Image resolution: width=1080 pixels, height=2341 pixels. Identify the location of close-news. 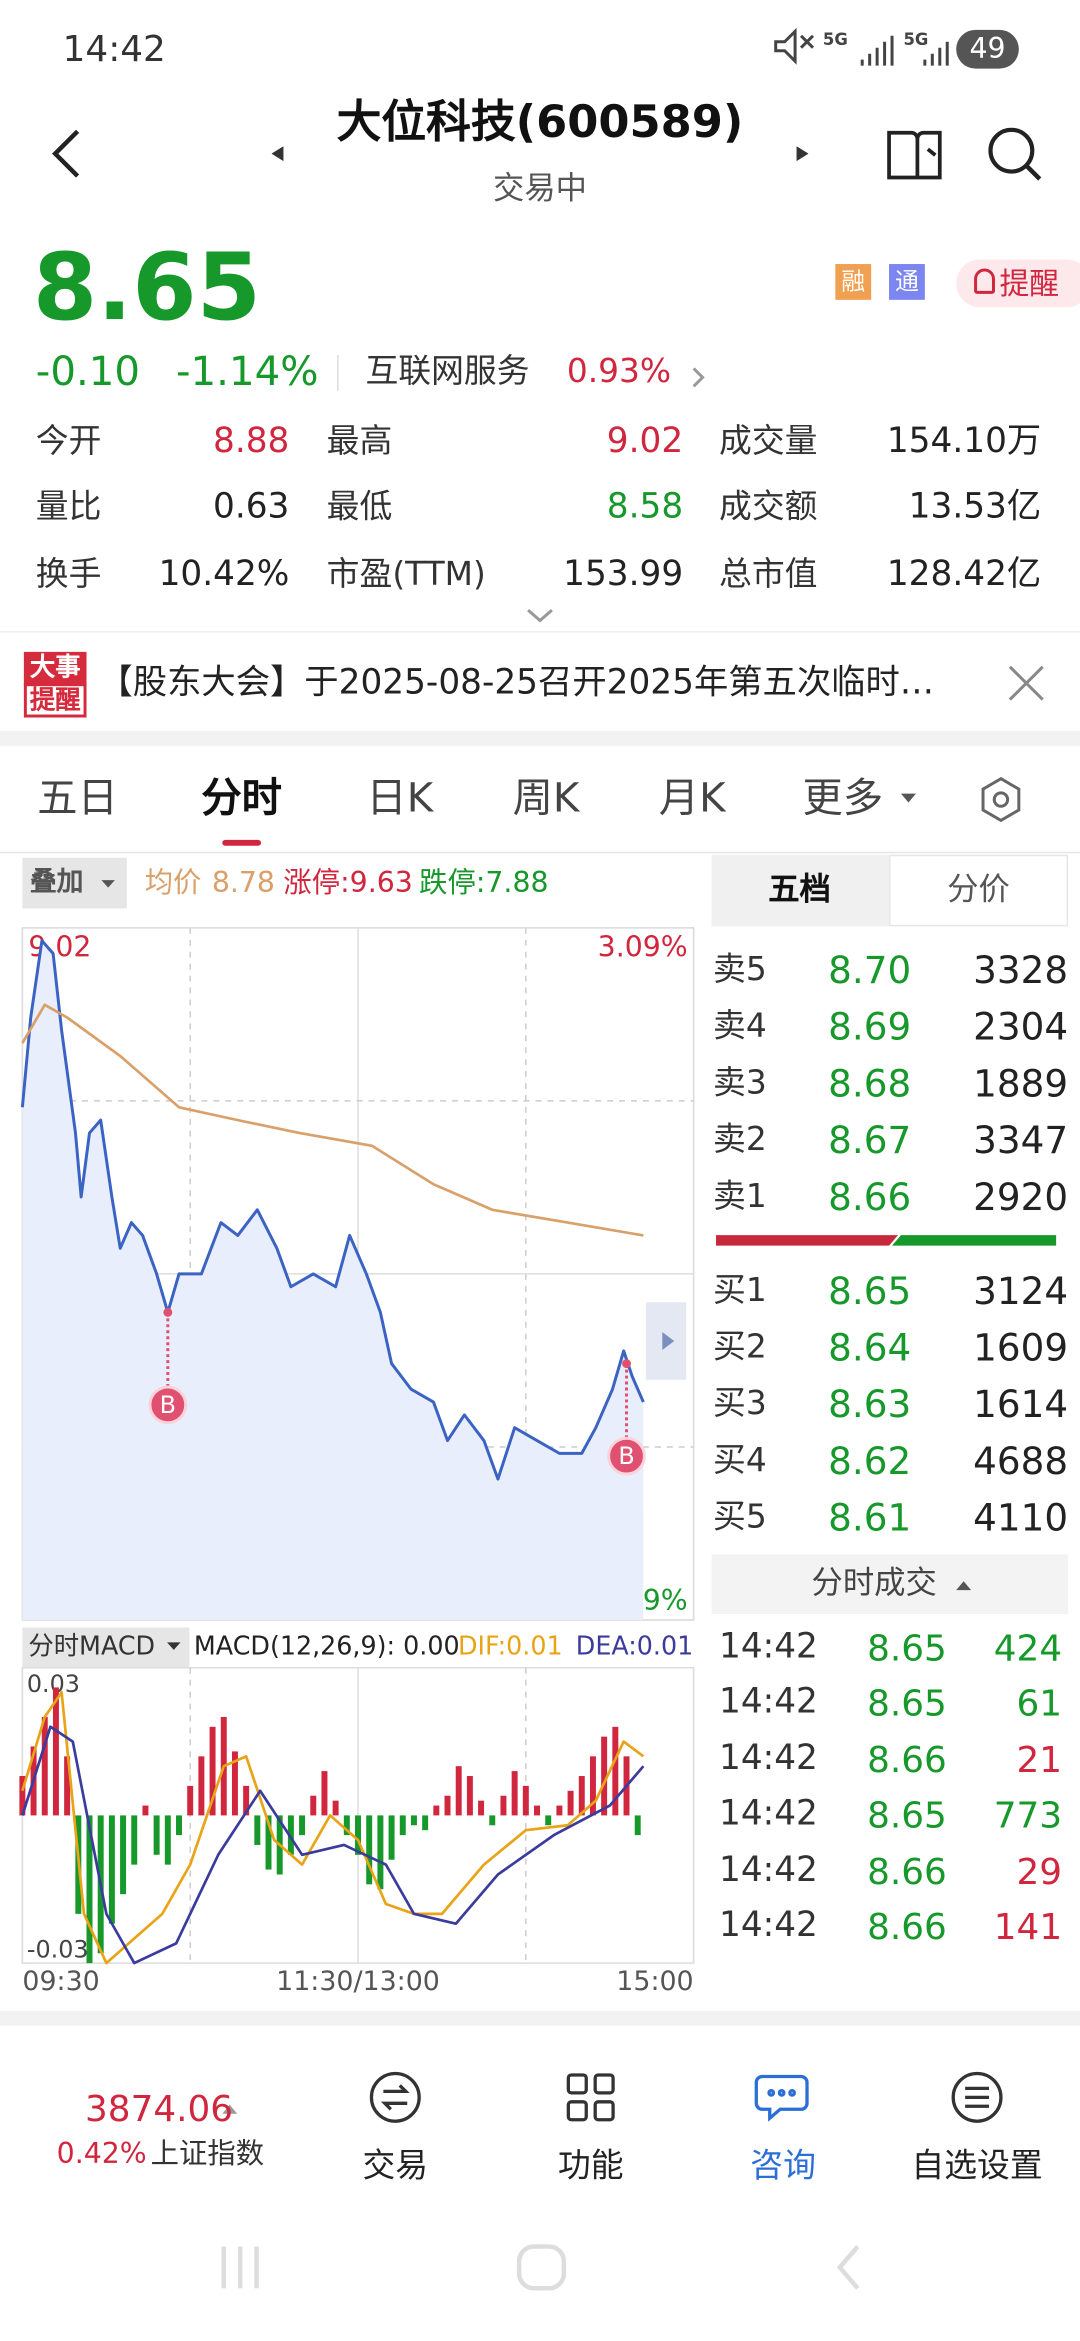
(1026, 683).